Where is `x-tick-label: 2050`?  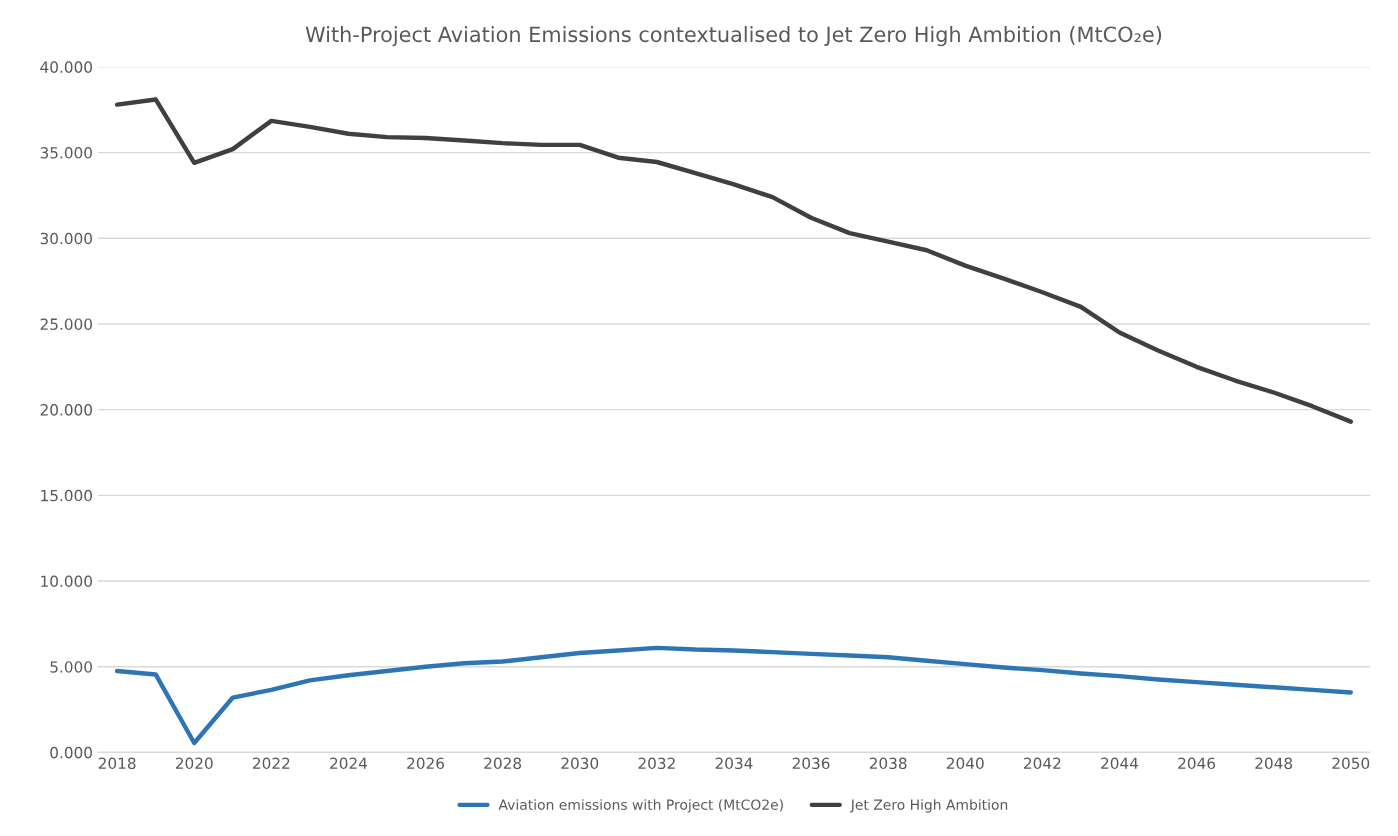 x-tick-label: 2050 is located at coordinates (1351, 763).